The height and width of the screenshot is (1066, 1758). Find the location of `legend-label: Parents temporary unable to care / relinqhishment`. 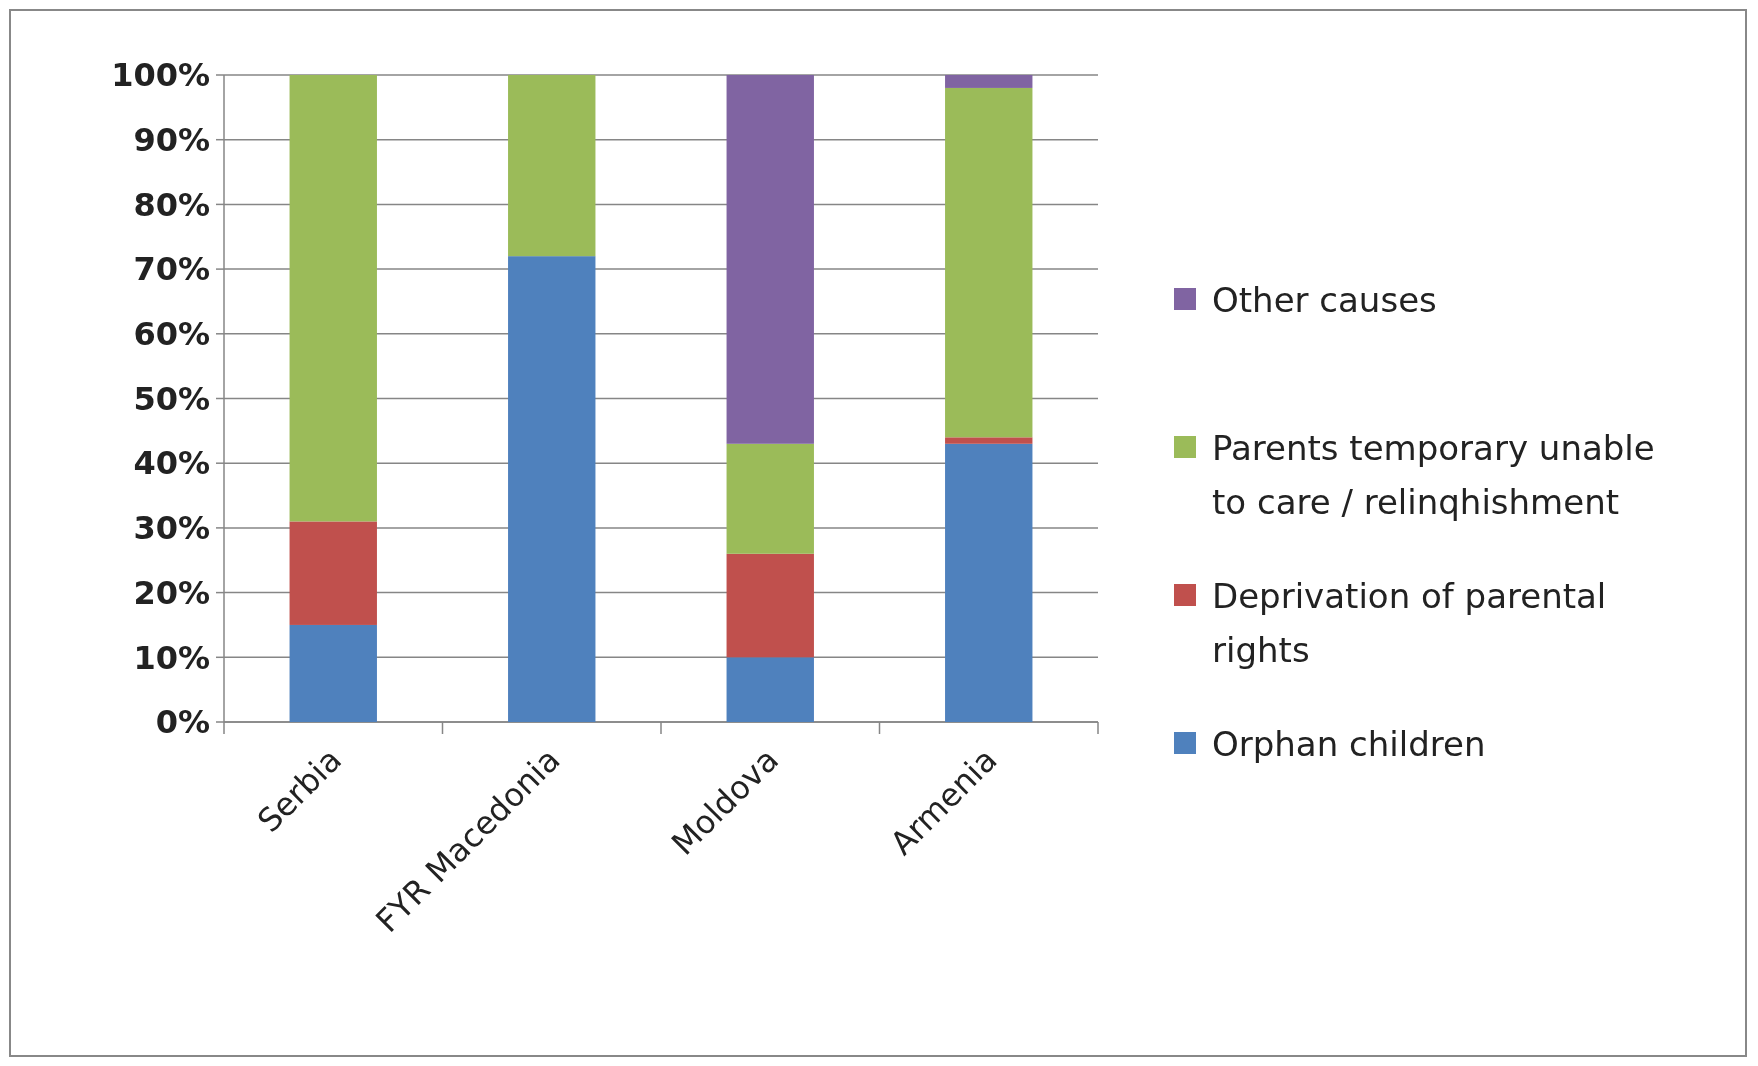

legend-label: Parents temporary unable to care / relinqhishment is located at coordinates (1433, 475).